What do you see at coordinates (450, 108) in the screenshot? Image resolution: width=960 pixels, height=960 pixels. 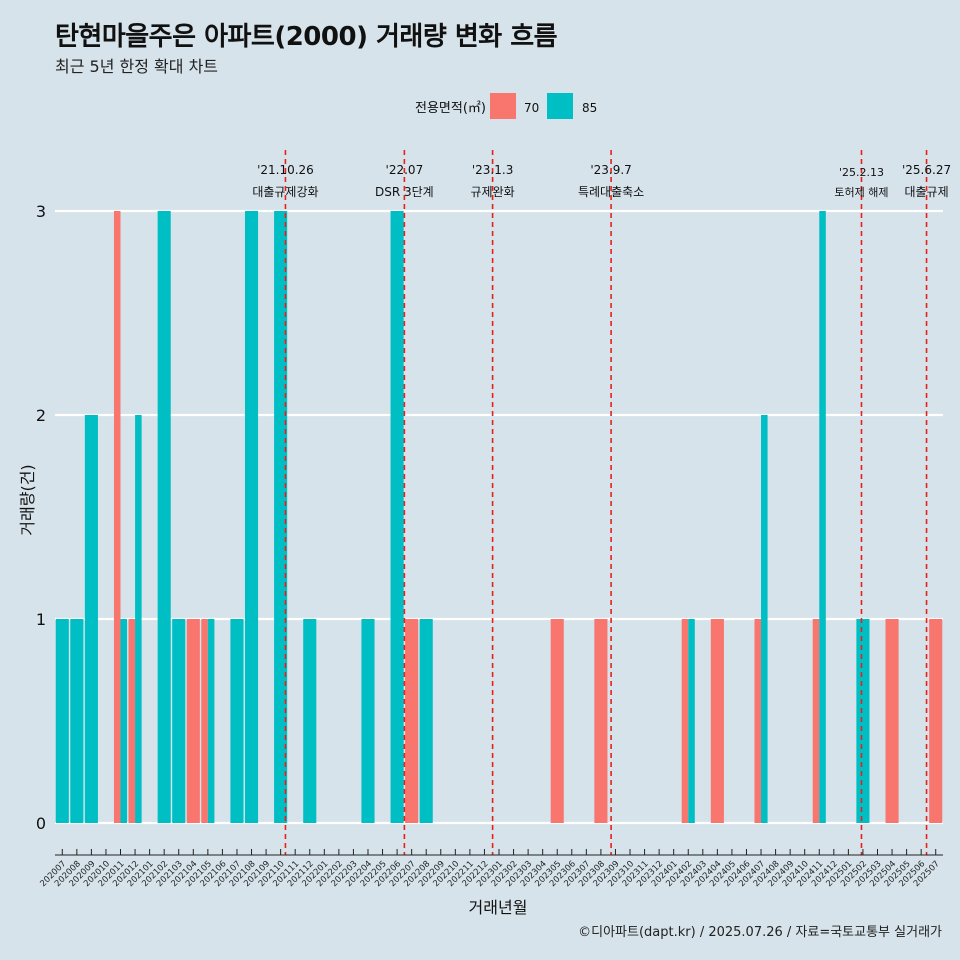 I see `legend-title: 전용면적(㎡)` at bounding box center [450, 108].